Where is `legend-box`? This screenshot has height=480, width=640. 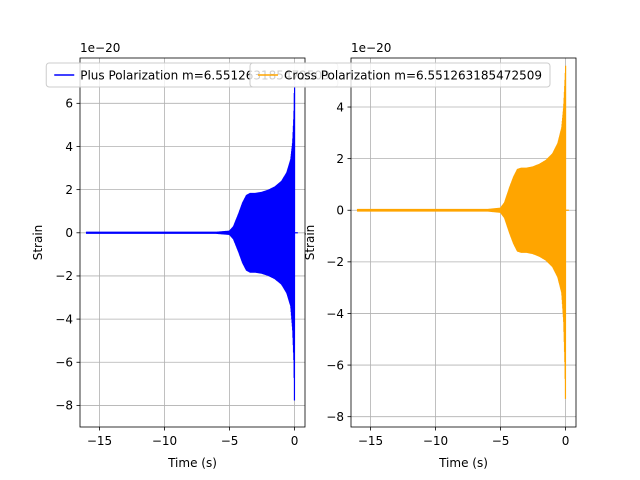
legend-box is located at coordinates (400, 75).